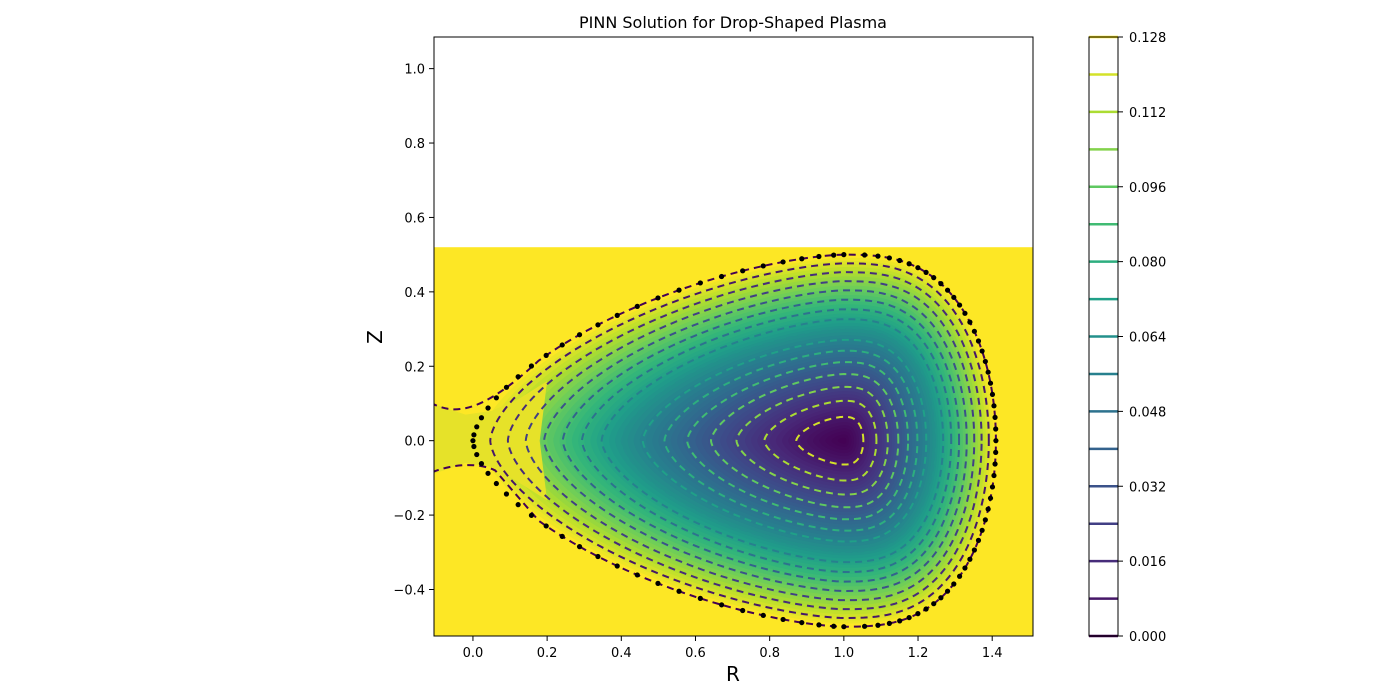  What do you see at coordinates (1147, 637) in the screenshot?
I see `colorbar-tick-label: 0.000` at bounding box center [1147, 637].